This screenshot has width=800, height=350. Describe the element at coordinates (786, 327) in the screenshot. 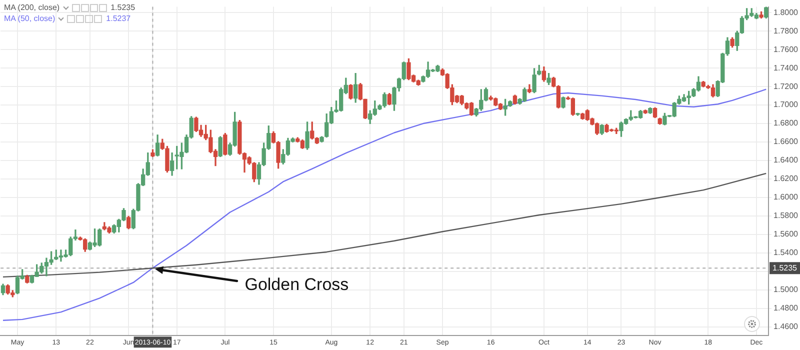

I see `y-tick-label: 1.4600` at that location.